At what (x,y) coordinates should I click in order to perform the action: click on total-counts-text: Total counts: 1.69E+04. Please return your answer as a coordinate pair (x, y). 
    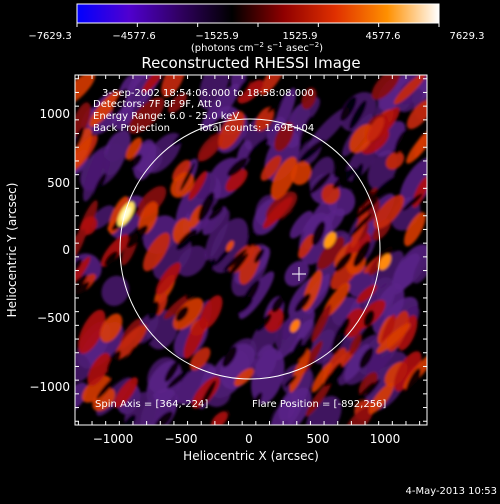
    Looking at the image, I should click on (255, 128).